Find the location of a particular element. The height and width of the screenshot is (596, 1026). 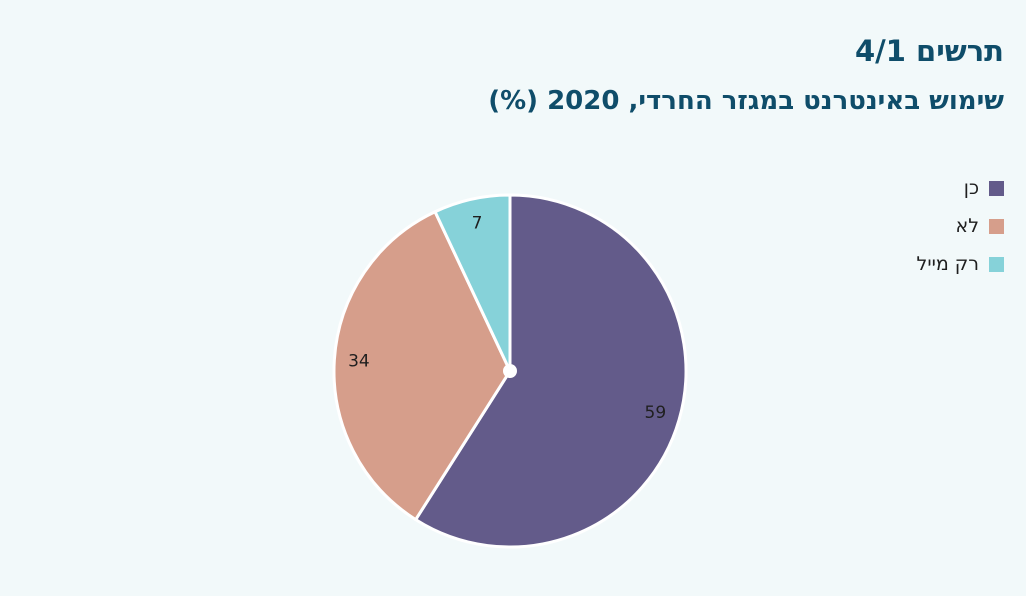

figure-title: תרשים 4/1 is located at coordinates (929, 51).